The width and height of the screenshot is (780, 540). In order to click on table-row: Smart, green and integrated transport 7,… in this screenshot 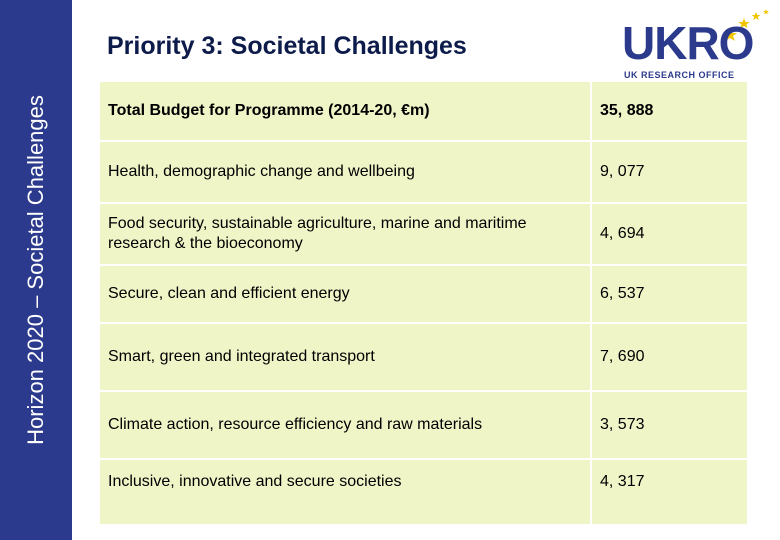, I will do `click(423, 357)`.